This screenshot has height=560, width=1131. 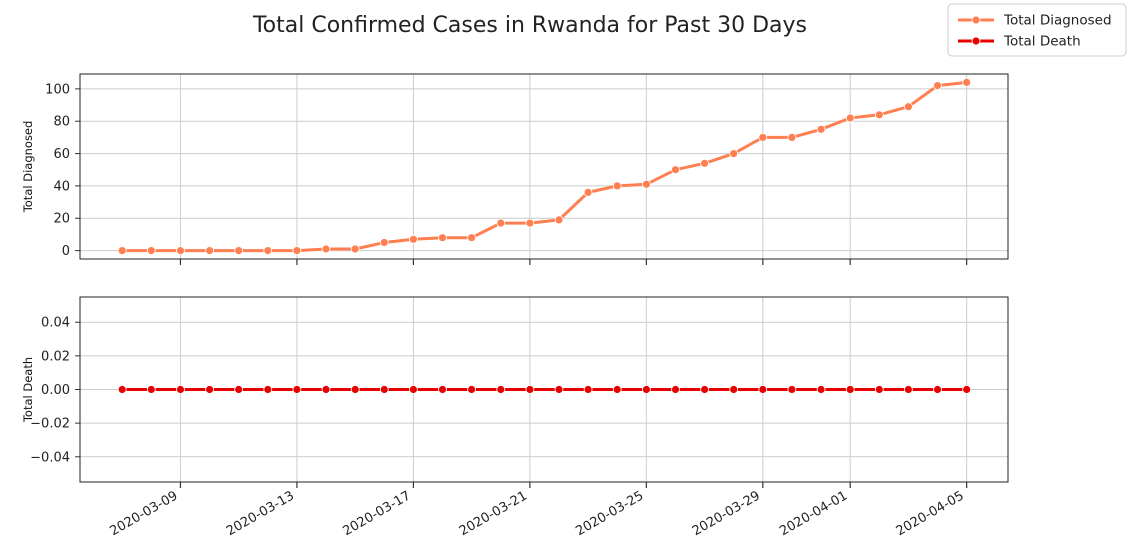 What do you see at coordinates (61, 122) in the screenshot?
I see `y-tick-label: 80` at bounding box center [61, 122].